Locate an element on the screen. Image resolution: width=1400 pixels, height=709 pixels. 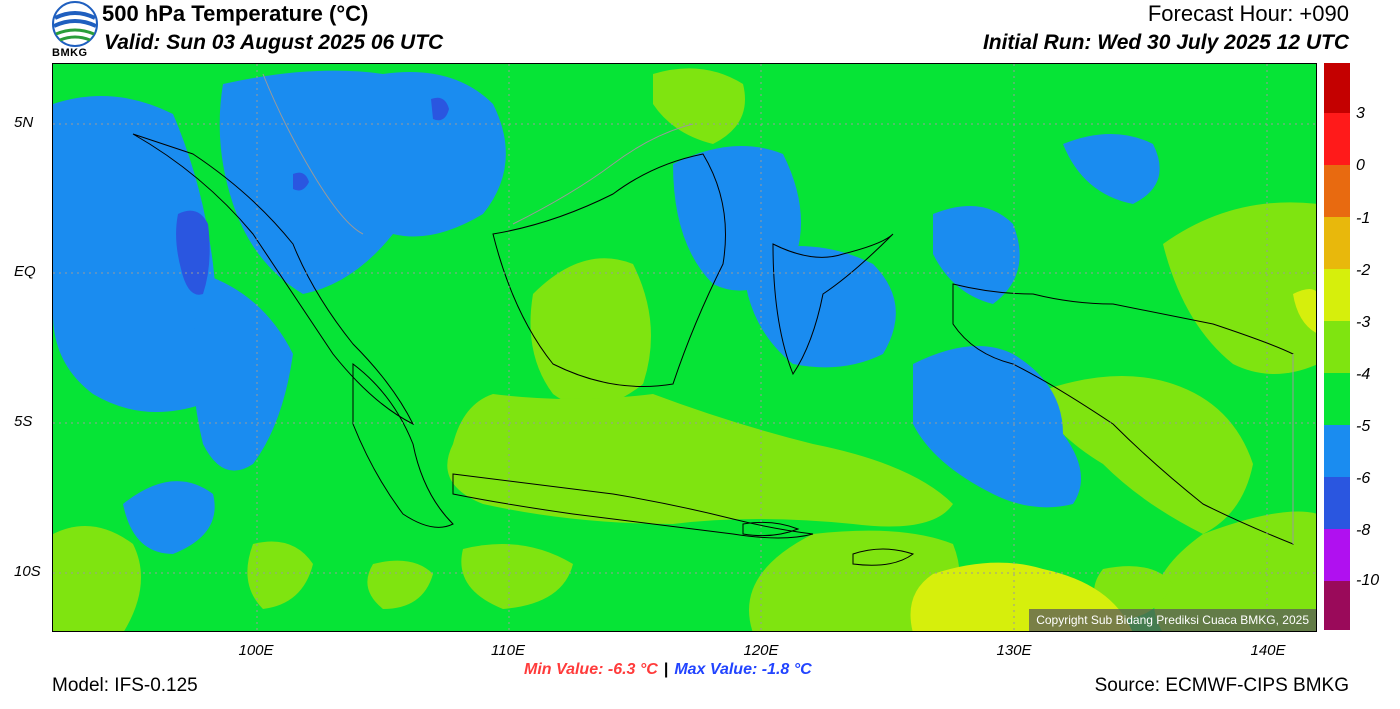
contour-minus6-region is located at coordinates (312, 196).